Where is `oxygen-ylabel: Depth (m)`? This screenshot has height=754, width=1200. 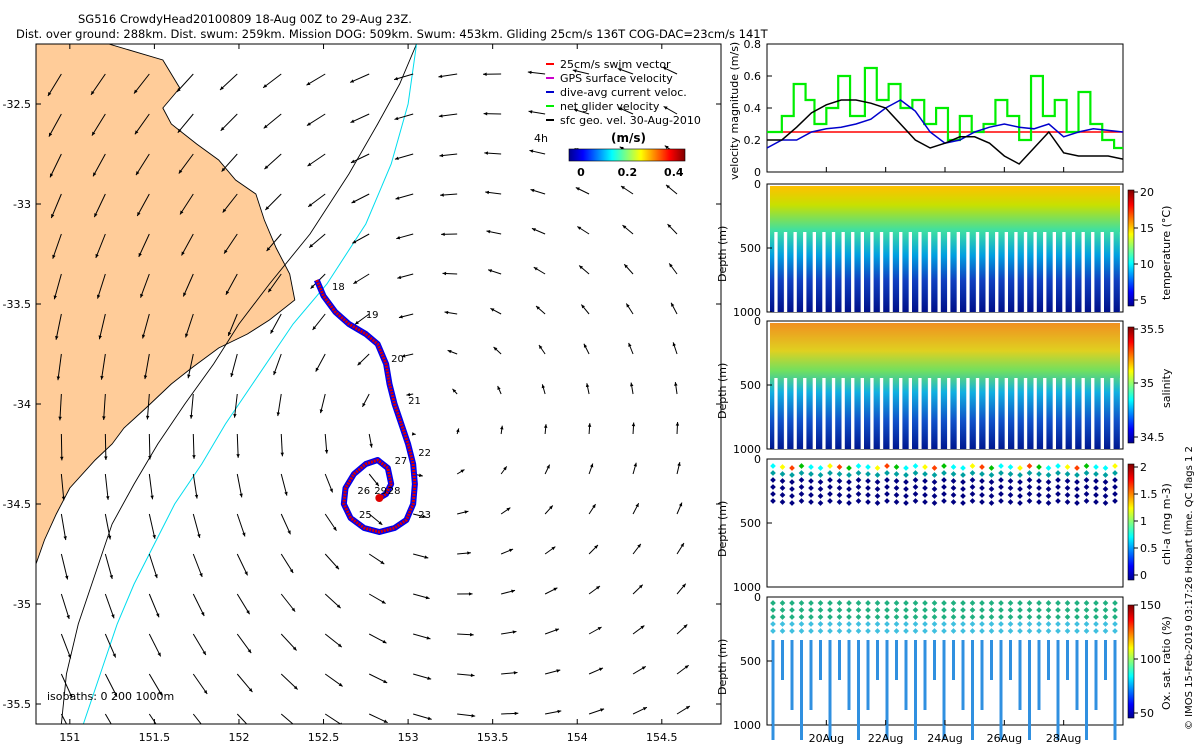
oxygen-ylabel: Depth (m) is located at coordinates (722, 667).